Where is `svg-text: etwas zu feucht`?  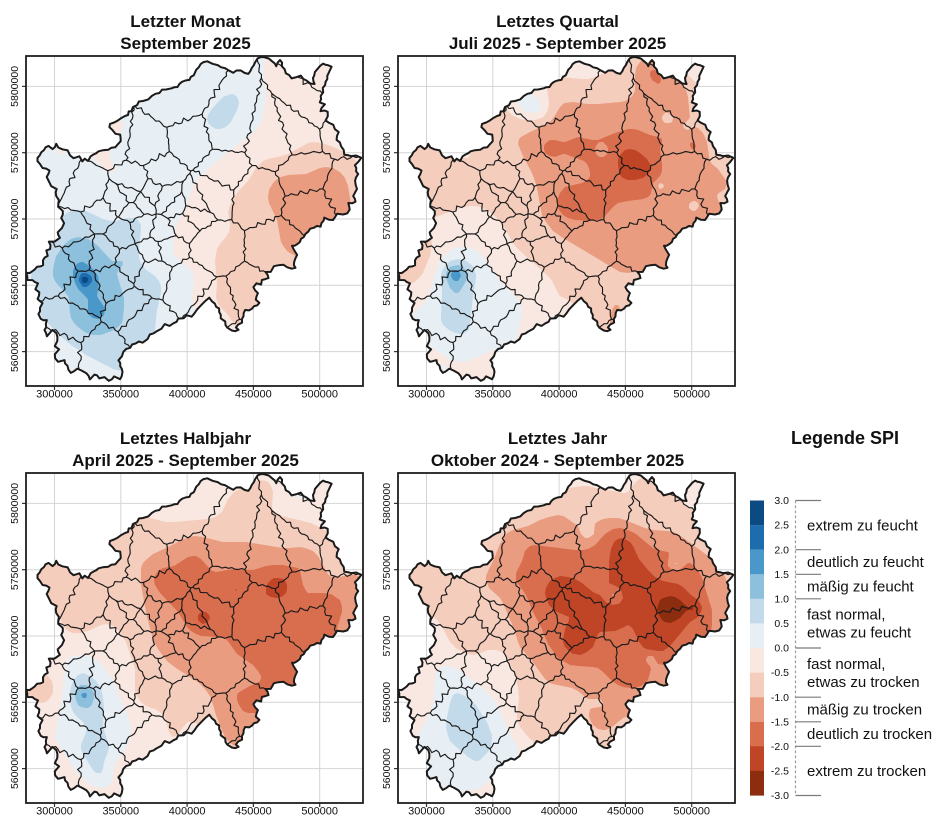
svg-text: etwas zu feucht is located at coordinates (859, 633).